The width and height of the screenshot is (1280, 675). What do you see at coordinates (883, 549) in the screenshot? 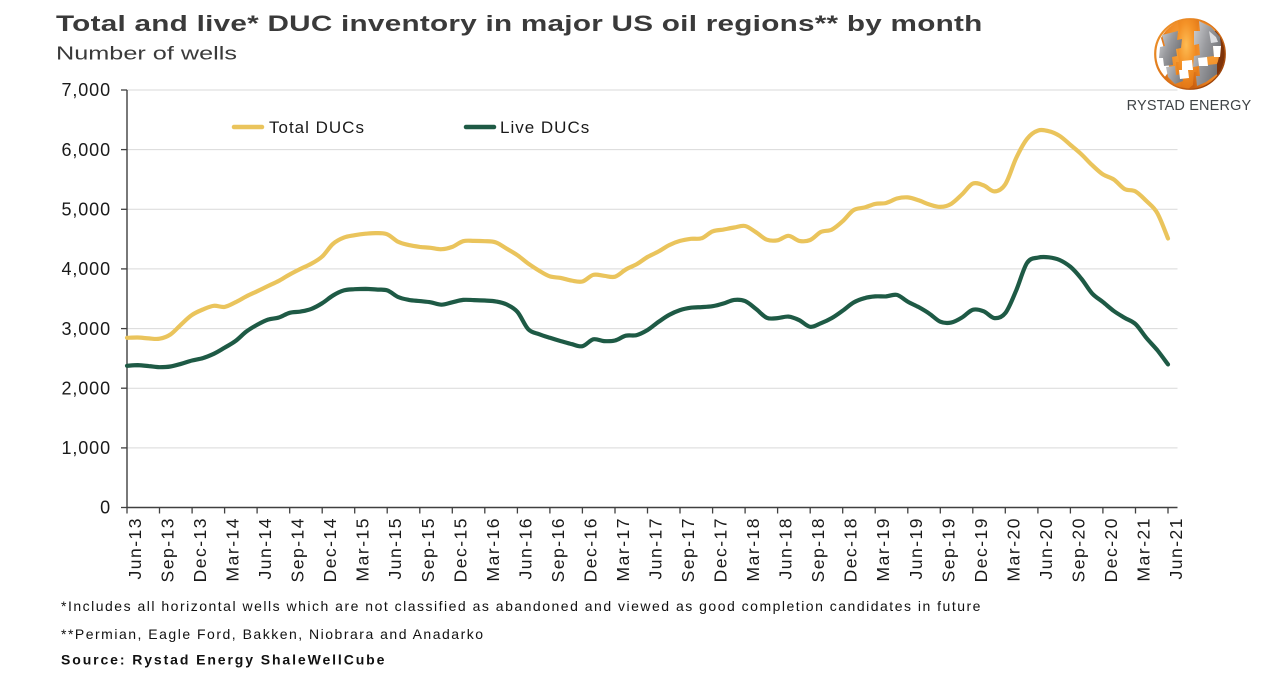
I see `svg-text: Mar-19` at bounding box center [883, 549].